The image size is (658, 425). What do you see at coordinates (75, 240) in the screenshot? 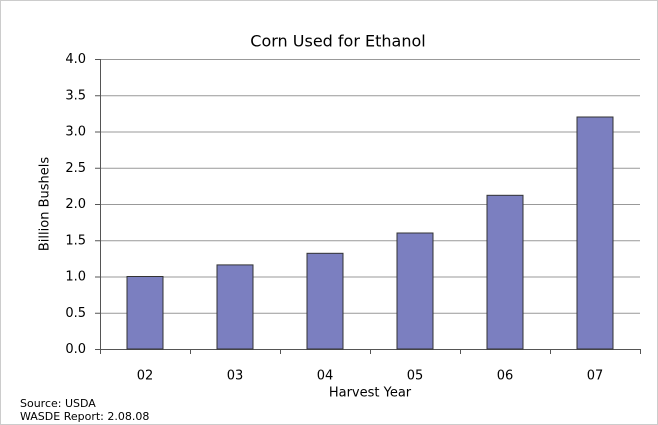
I see `y-tick-label: 1.5` at bounding box center [75, 240].